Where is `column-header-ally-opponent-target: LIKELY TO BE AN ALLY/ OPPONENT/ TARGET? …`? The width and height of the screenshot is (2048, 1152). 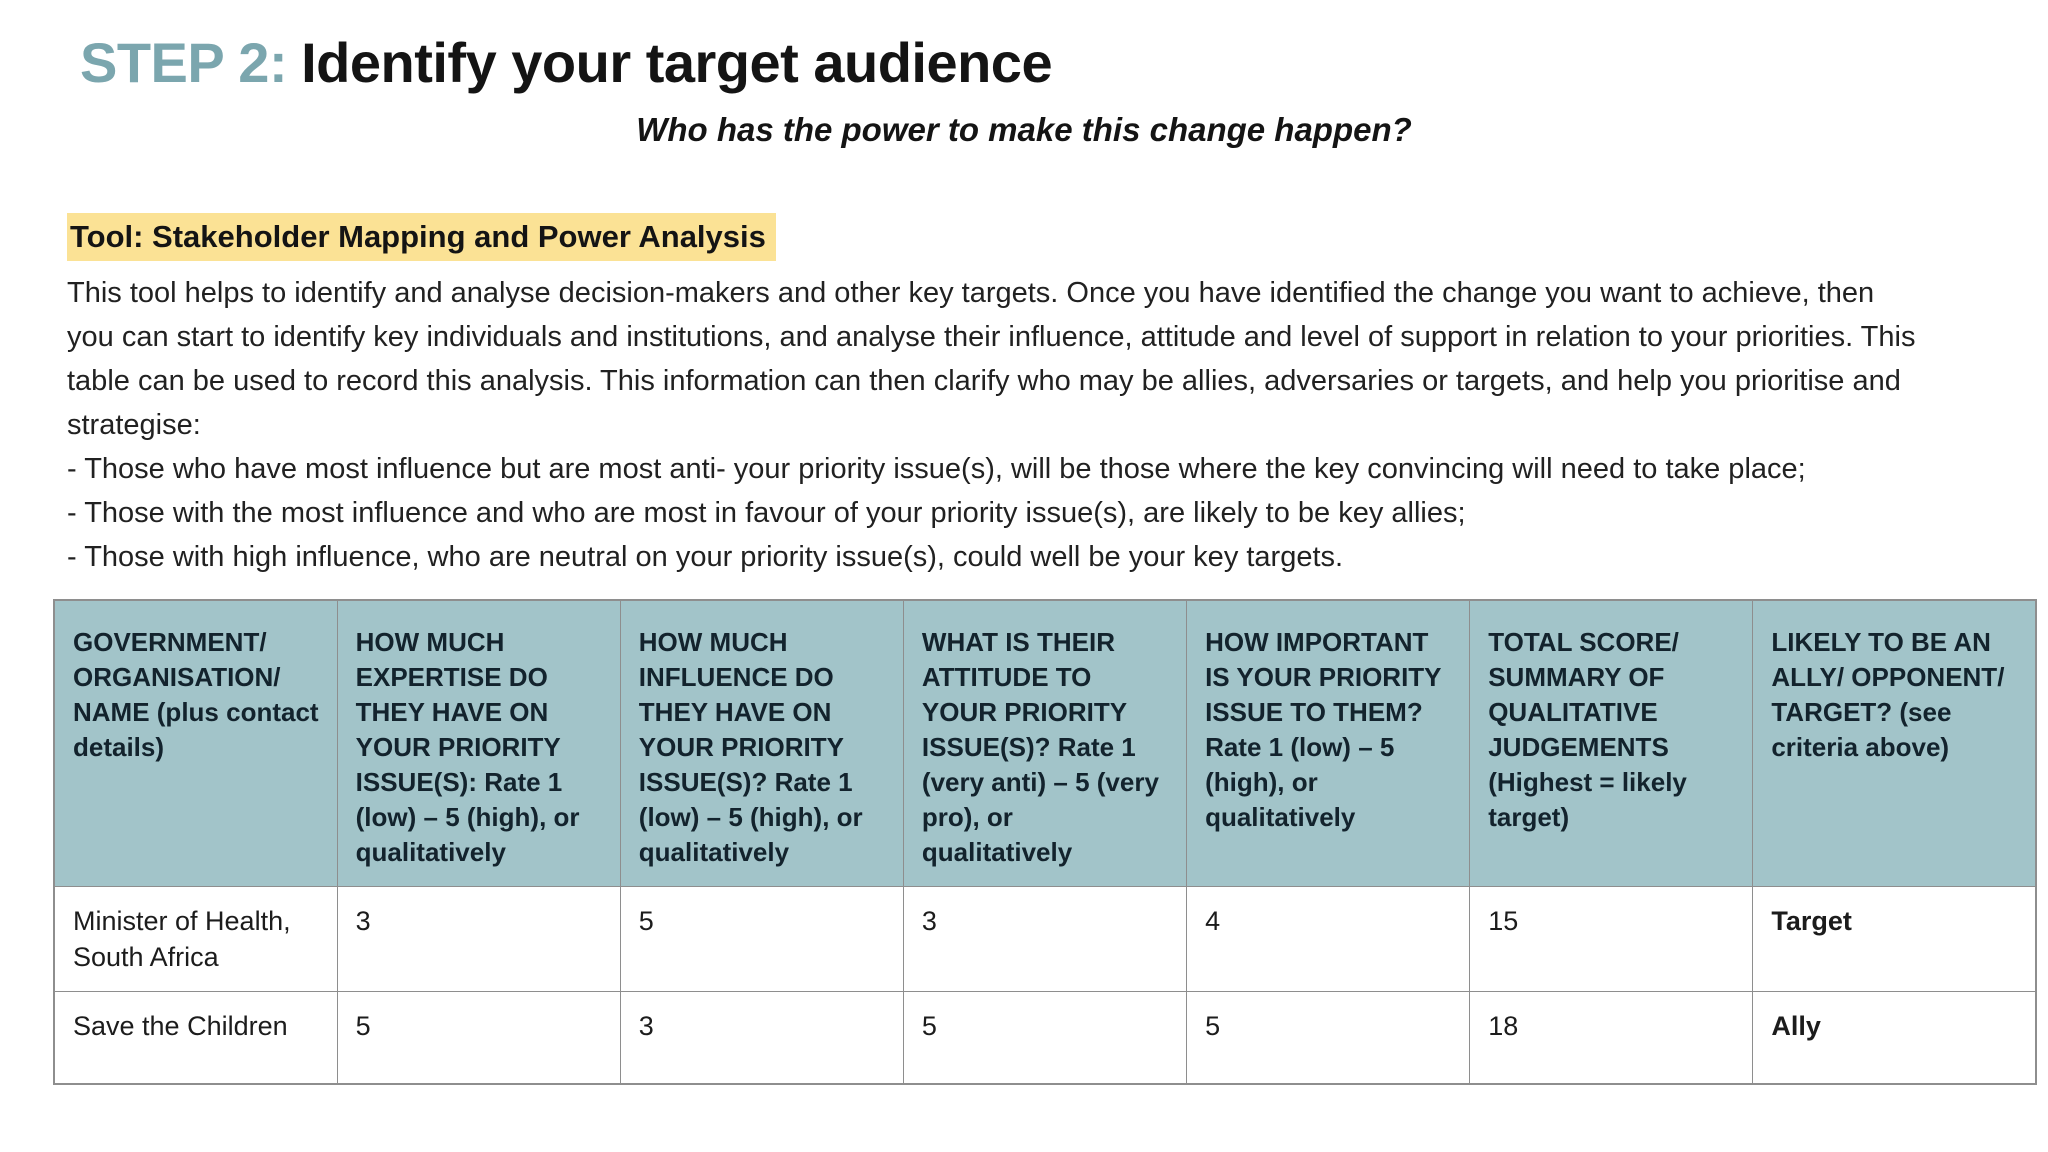 column-header-ally-opponent-target: LIKELY TO BE AN ALLY/ OPPONENT/ TARGET? … is located at coordinates (1894, 743).